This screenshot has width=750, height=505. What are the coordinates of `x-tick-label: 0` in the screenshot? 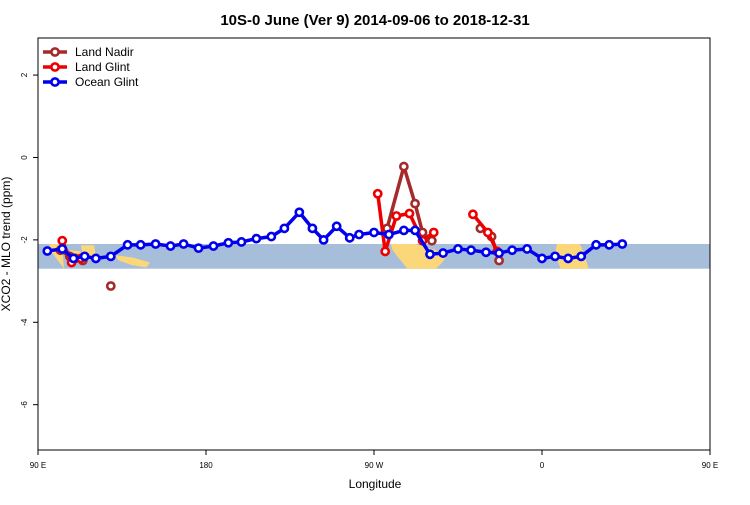 It's located at (542, 465).